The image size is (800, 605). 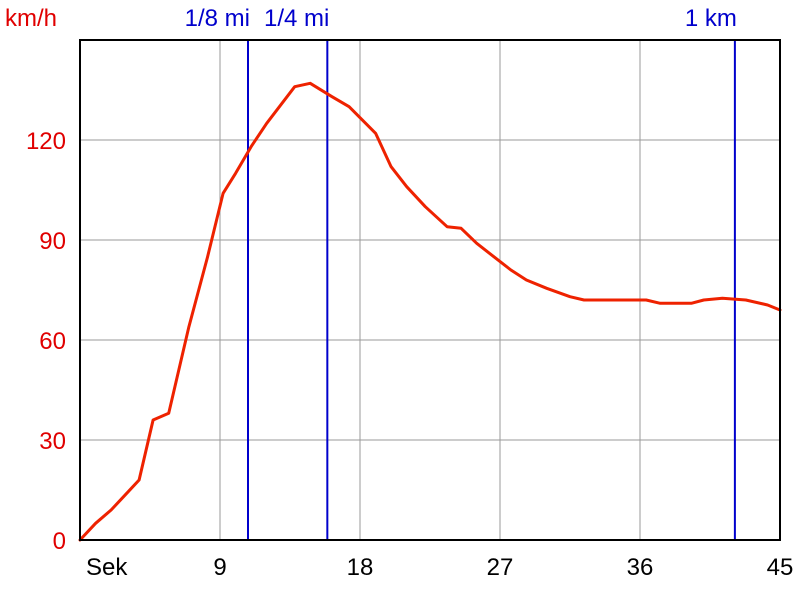 What do you see at coordinates (46, 141) in the screenshot?
I see `y-tick-label: 120` at bounding box center [46, 141].